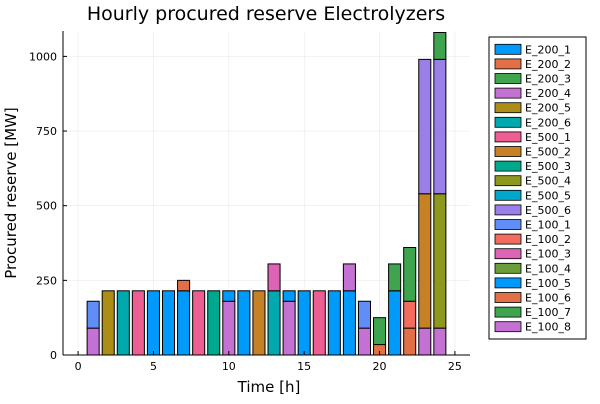 Image resolution: width=600 pixels, height=404 pixels. I want to click on x-tick-label: 25, so click(455, 366).